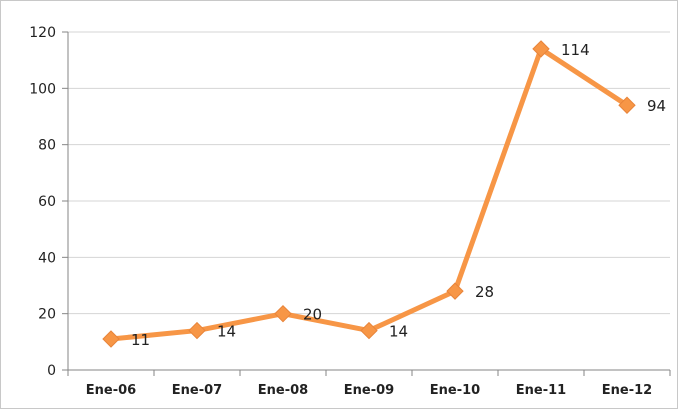 The width and height of the screenshot is (678, 409). What do you see at coordinates (656, 106) in the screenshot?
I see `data-label: 94` at bounding box center [656, 106].